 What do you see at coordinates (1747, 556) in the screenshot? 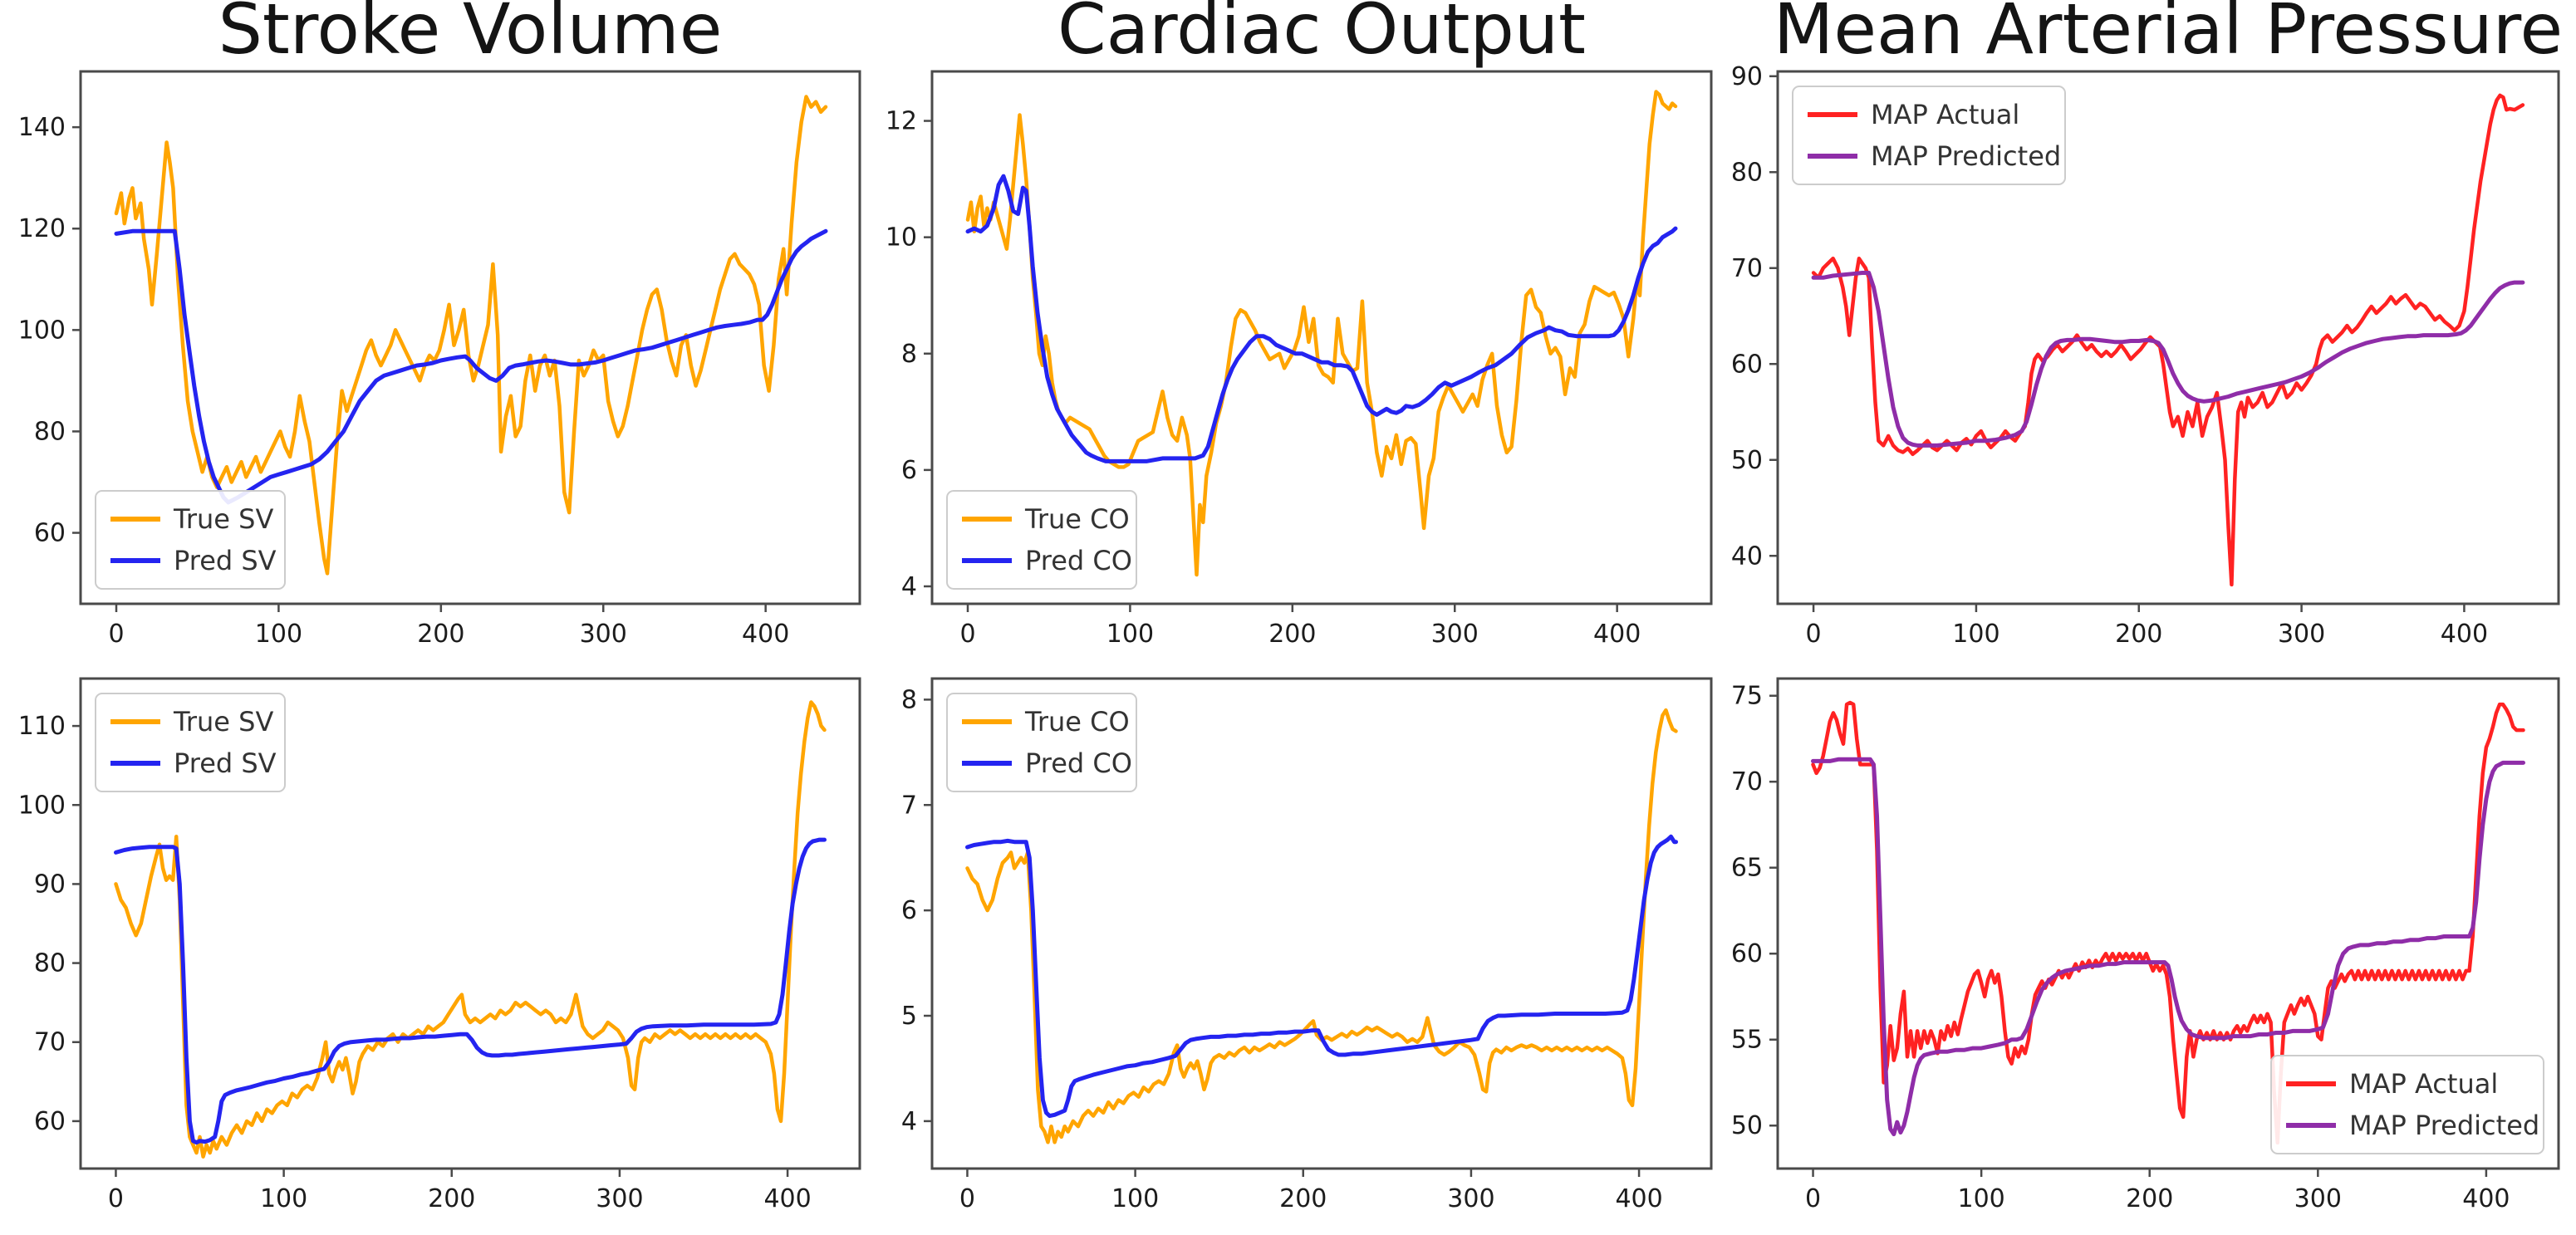
I see `y-tick-label: 40` at bounding box center [1747, 556].